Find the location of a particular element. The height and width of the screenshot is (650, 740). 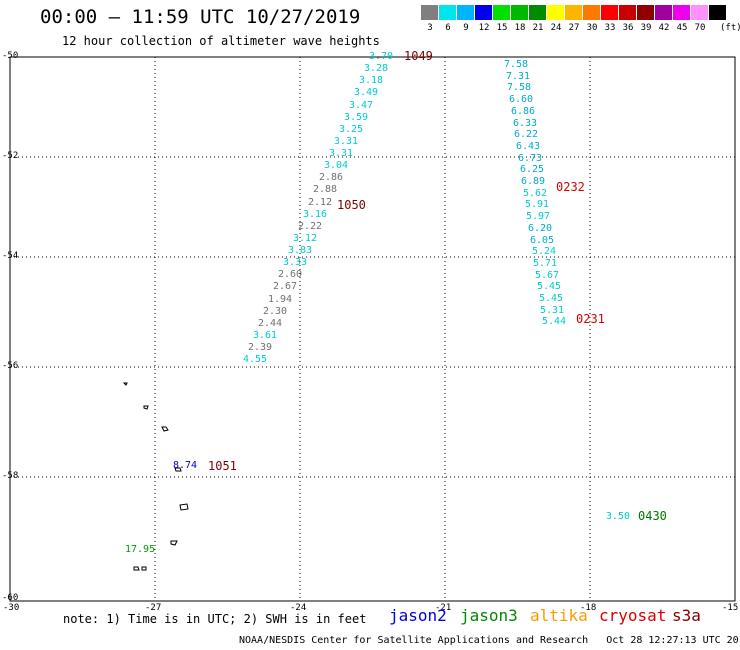

wave-height-label: 5.44 is located at coordinates (554, 321).